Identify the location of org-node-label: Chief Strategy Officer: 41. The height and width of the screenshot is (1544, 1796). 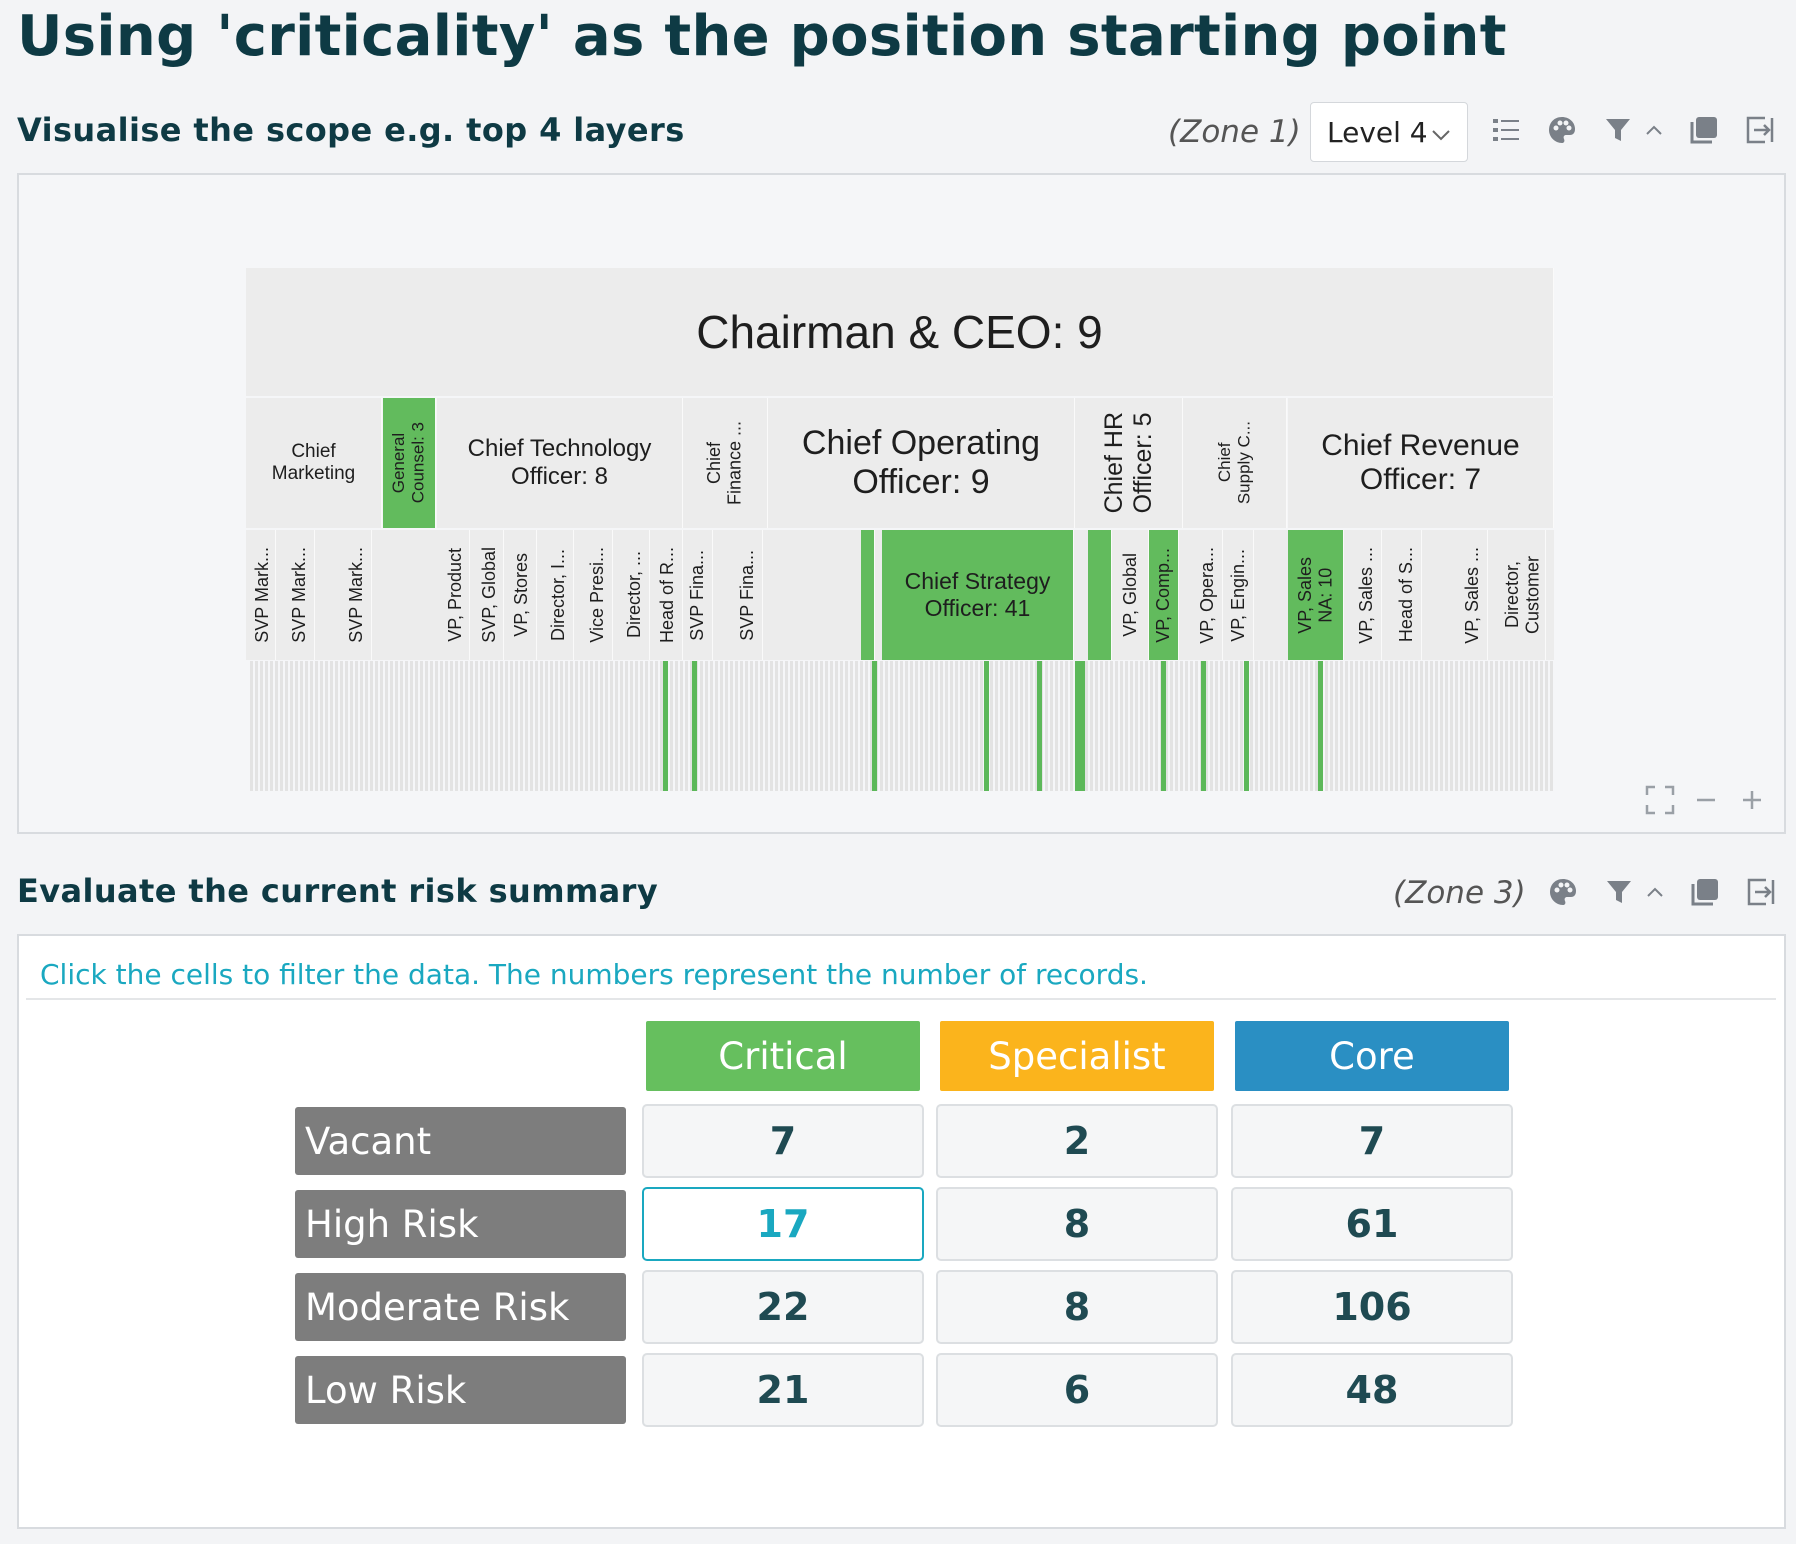
(977, 594).